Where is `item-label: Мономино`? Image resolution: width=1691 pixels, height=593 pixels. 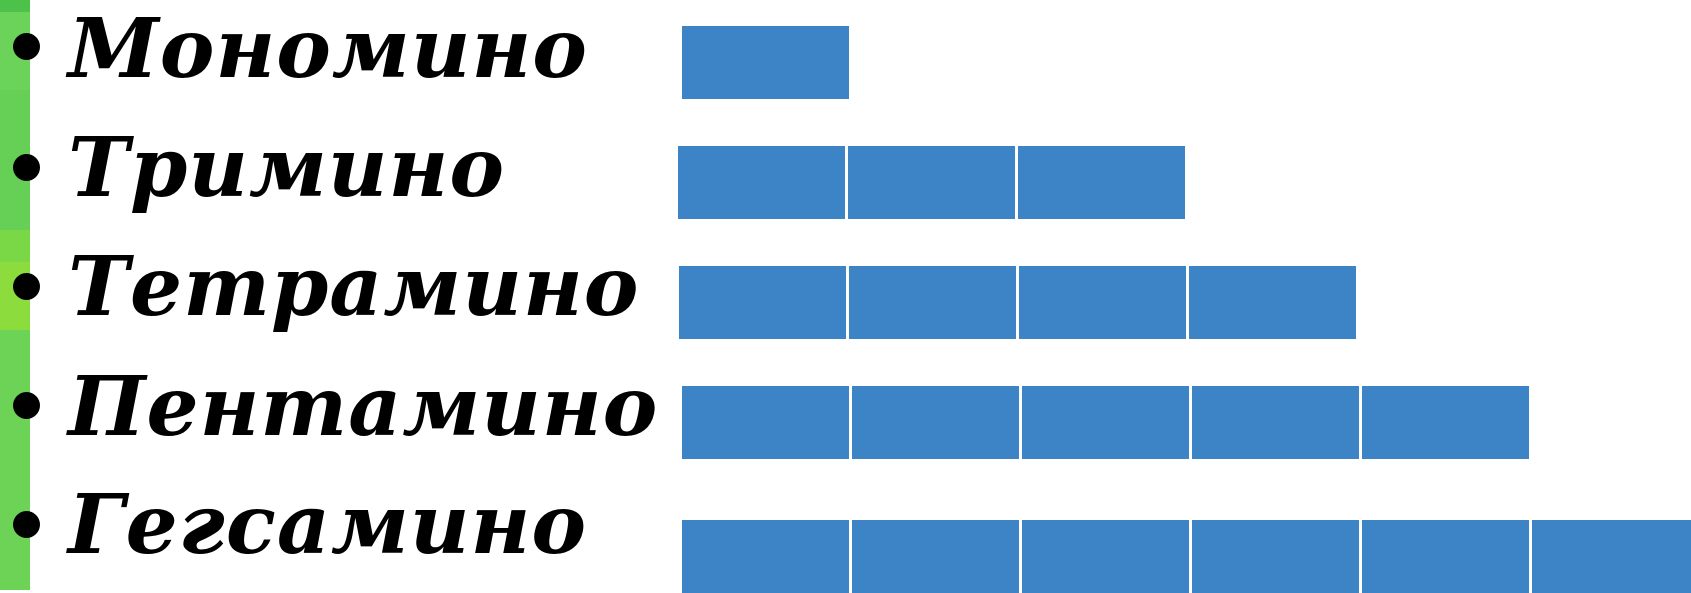
item-label: Мономино is located at coordinates (328, 49).